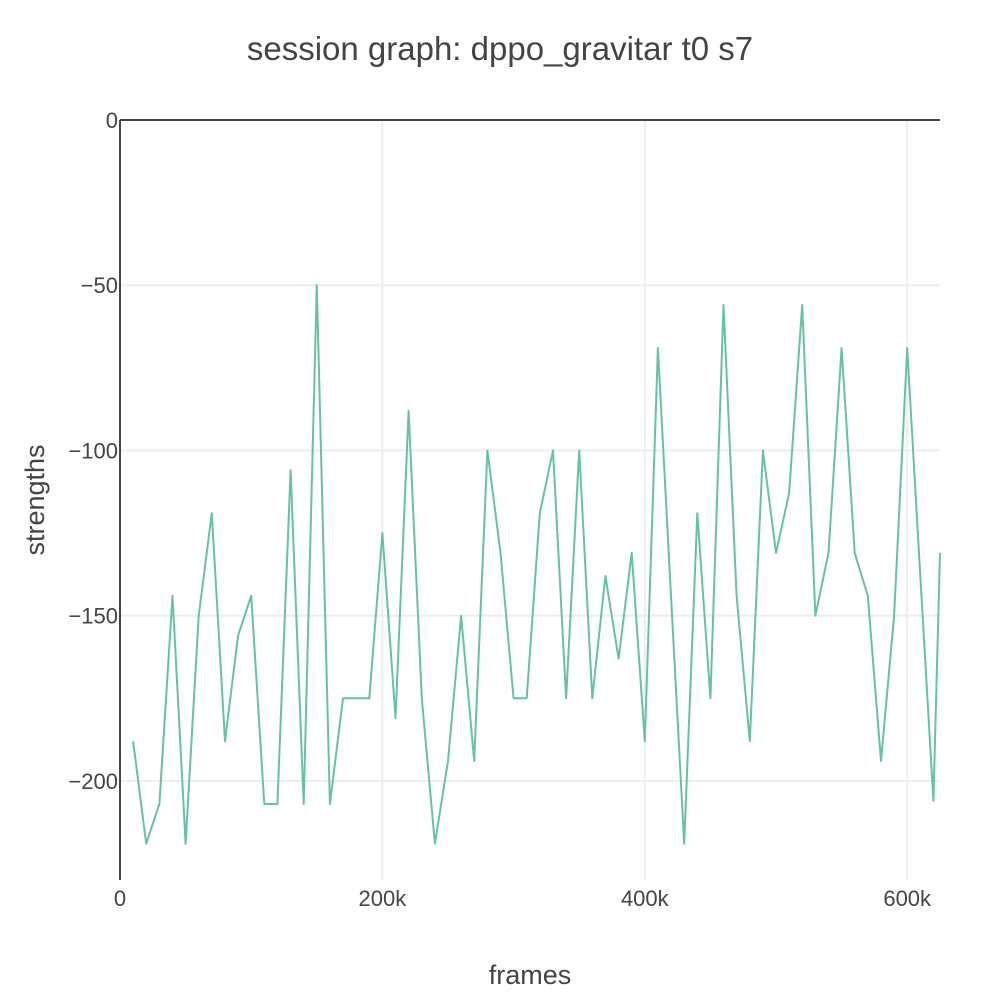 Image resolution: width=1000 pixels, height=1000 pixels. I want to click on y-tick-label: −50, so click(99, 285).